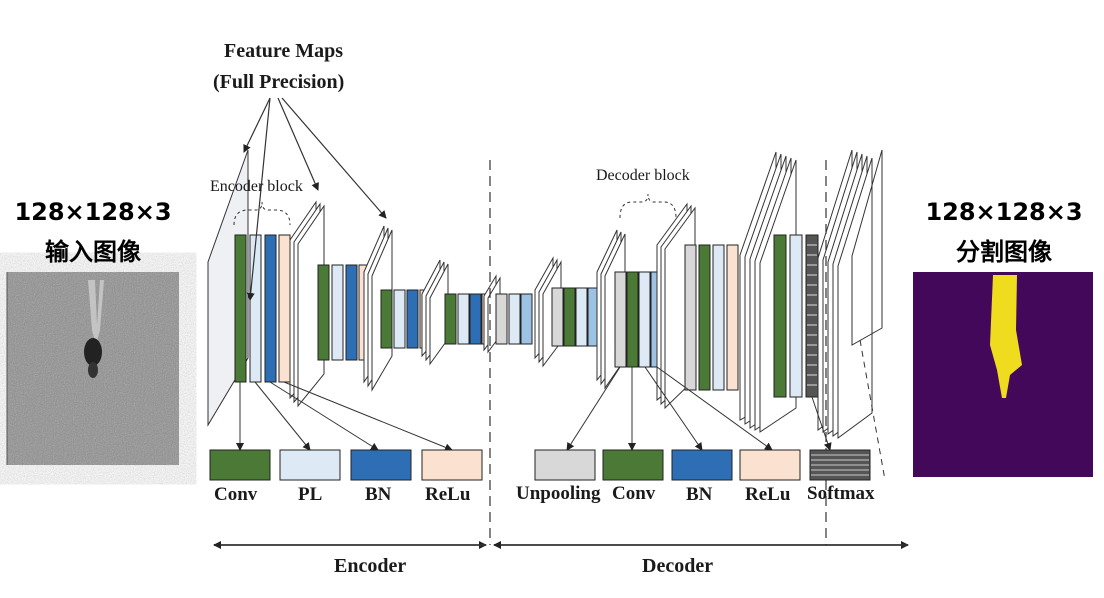 The height and width of the screenshot is (598, 1104). I want to click on legend-boxes, so click(540, 465).